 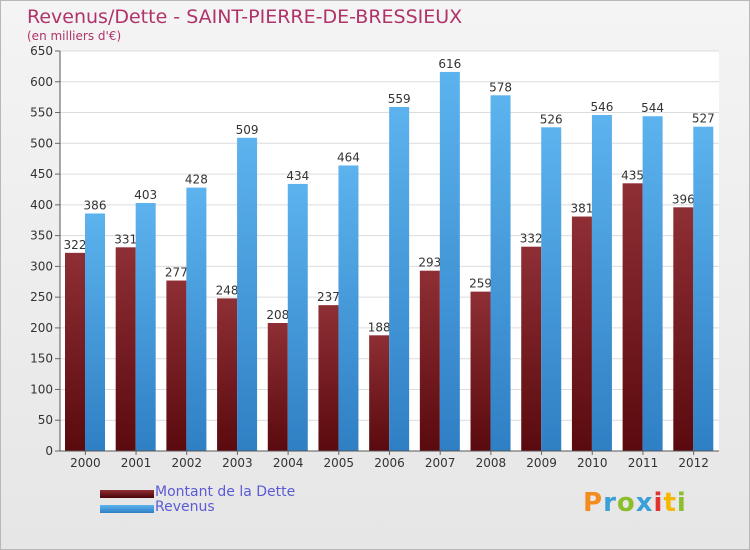 What do you see at coordinates (136, 463) in the screenshot?
I see `x-tick-label: 2001` at bounding box center [136, 463].